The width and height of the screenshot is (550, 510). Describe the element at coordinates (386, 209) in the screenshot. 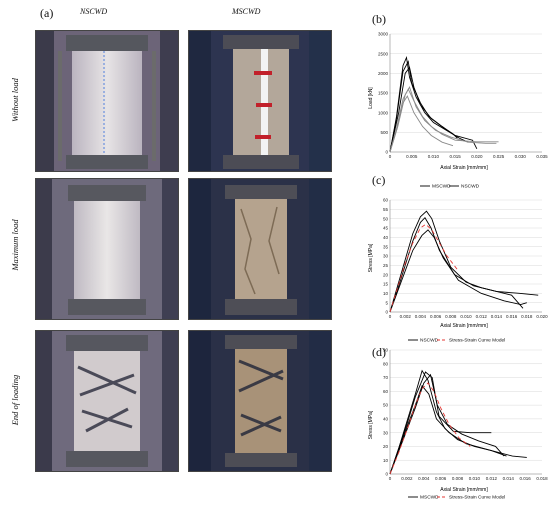

I see `chart-c-ytick-label: 55` at that location.